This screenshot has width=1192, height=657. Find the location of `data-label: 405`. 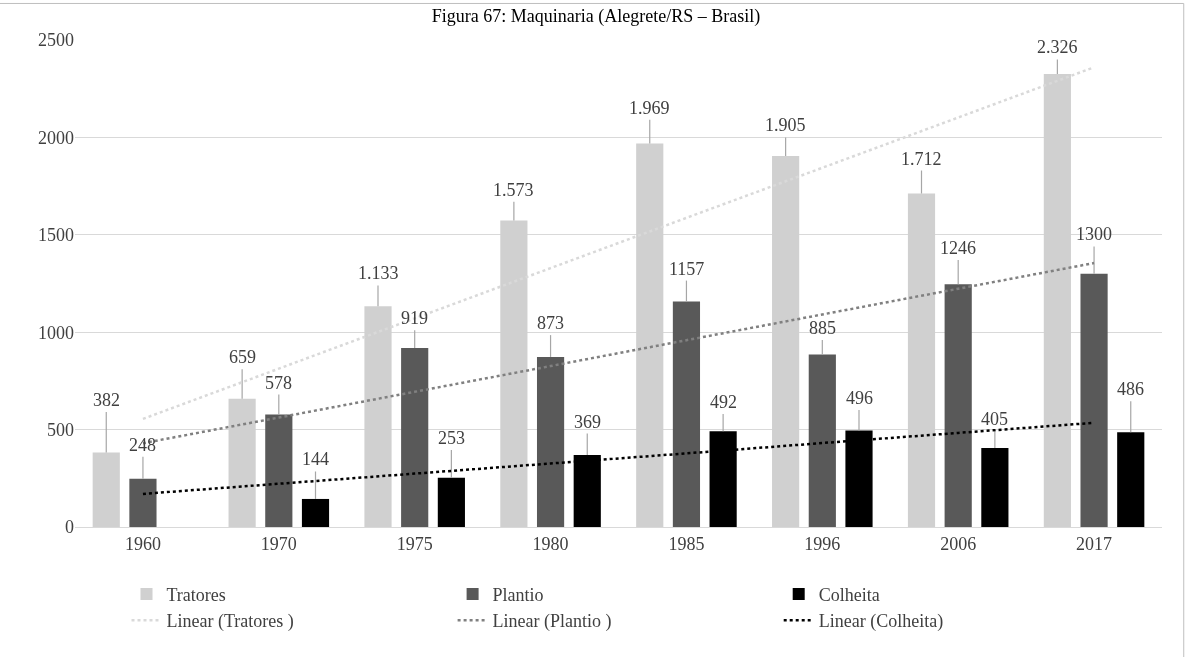

data-label: 405 is located at coordinates (994, 419).